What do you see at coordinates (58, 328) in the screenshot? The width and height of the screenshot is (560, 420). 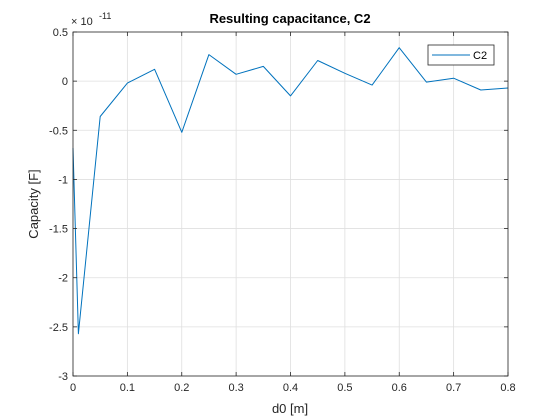 I see `y-tick-label: -2.5` at bounding box center [58, 328].